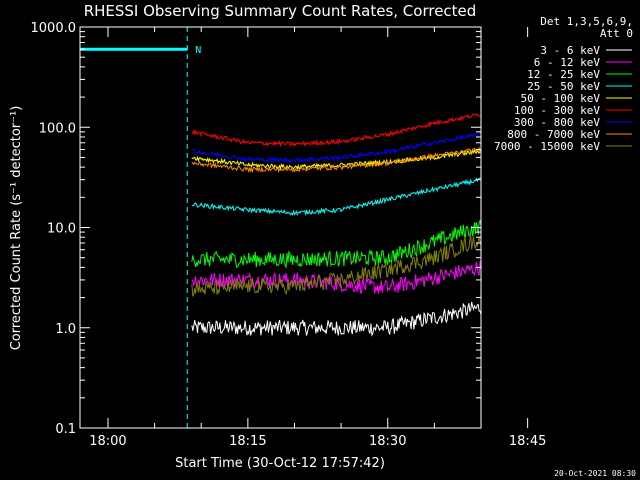 The width and height of the screenshot is (640, 480). What do you see at coordinates (567, 62) in the screenshot?
I see `legend-entry-label: 6 - 12 keV` at bounding box center [567, 62].